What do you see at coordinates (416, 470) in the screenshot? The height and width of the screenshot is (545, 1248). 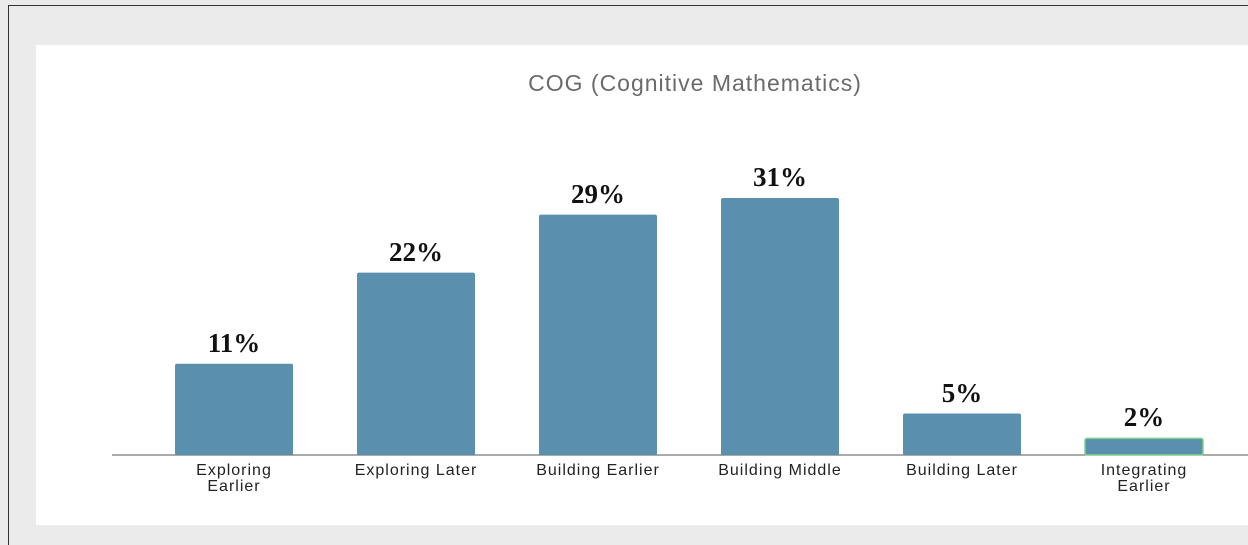 I see `x-tick-label: Exploring Later` at bounding box center [416, 470].